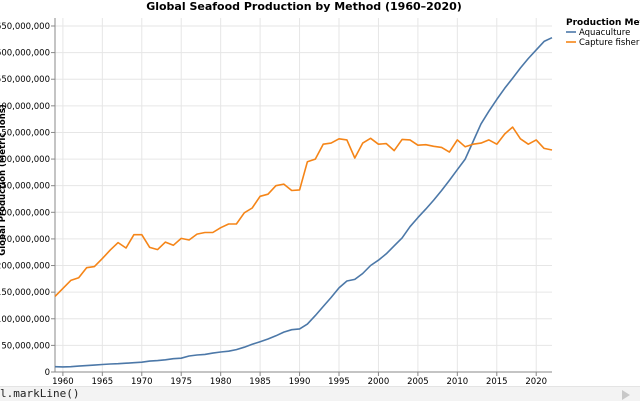  What do you see at coordinates (4, 180) in the screenshot?
I see `y-axis-label: Global Production (Metric Tons)` at bounding box center [4, 180].